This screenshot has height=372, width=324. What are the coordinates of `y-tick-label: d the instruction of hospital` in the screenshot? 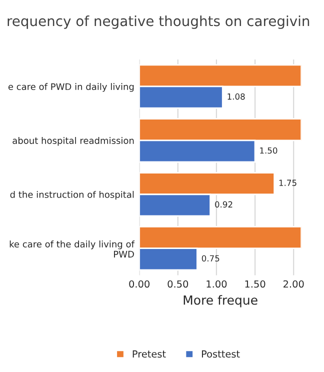 It's located at (72, 195).